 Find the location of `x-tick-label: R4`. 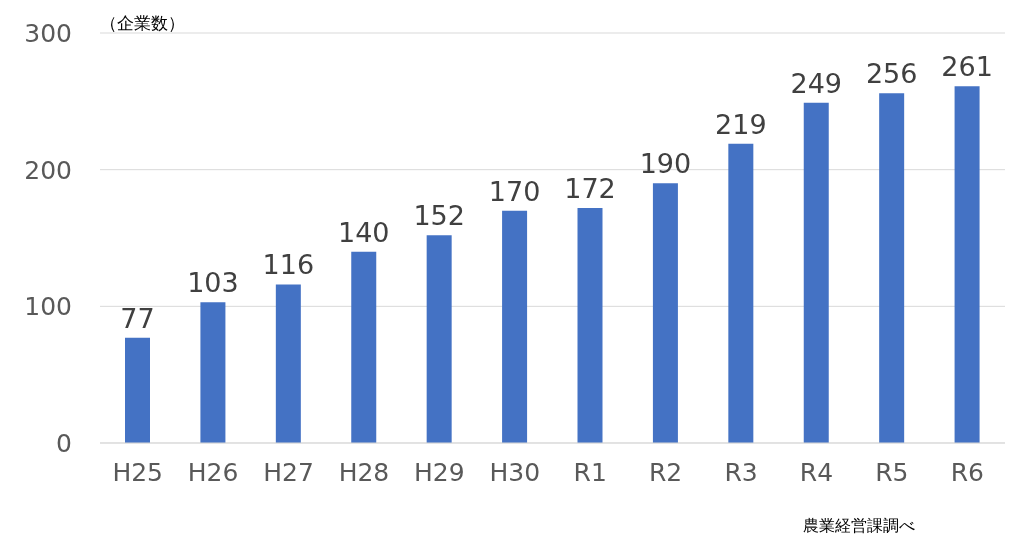

x-tick-label: R4 is located at coordinates (816, 472).